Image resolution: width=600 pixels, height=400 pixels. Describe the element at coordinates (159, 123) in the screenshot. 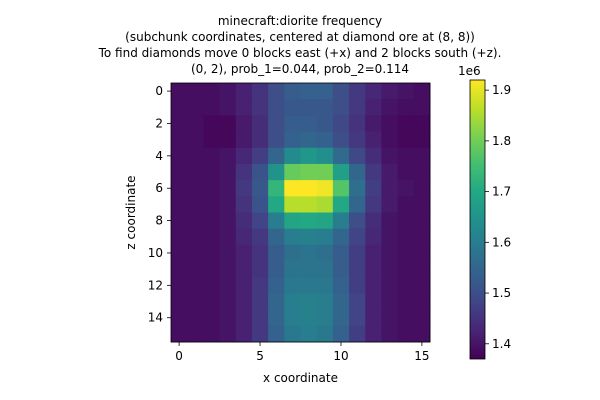

I see `y-tick-label: 2` at that location.